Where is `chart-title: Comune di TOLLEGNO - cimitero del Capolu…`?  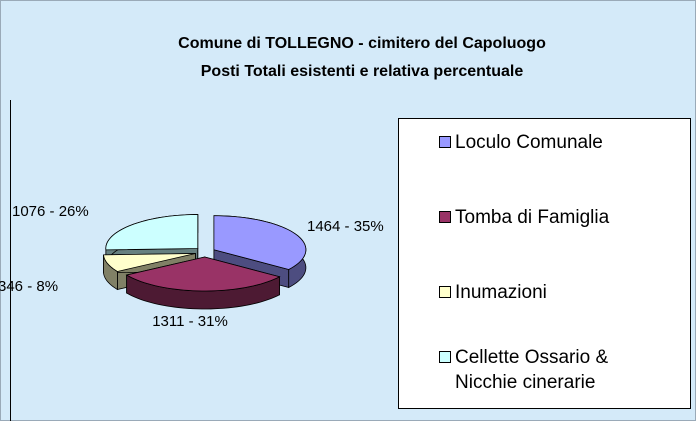
chart-title: Comune di TOLLEGNO - cimitero del Capolu… is located at coordinates (362, 43).